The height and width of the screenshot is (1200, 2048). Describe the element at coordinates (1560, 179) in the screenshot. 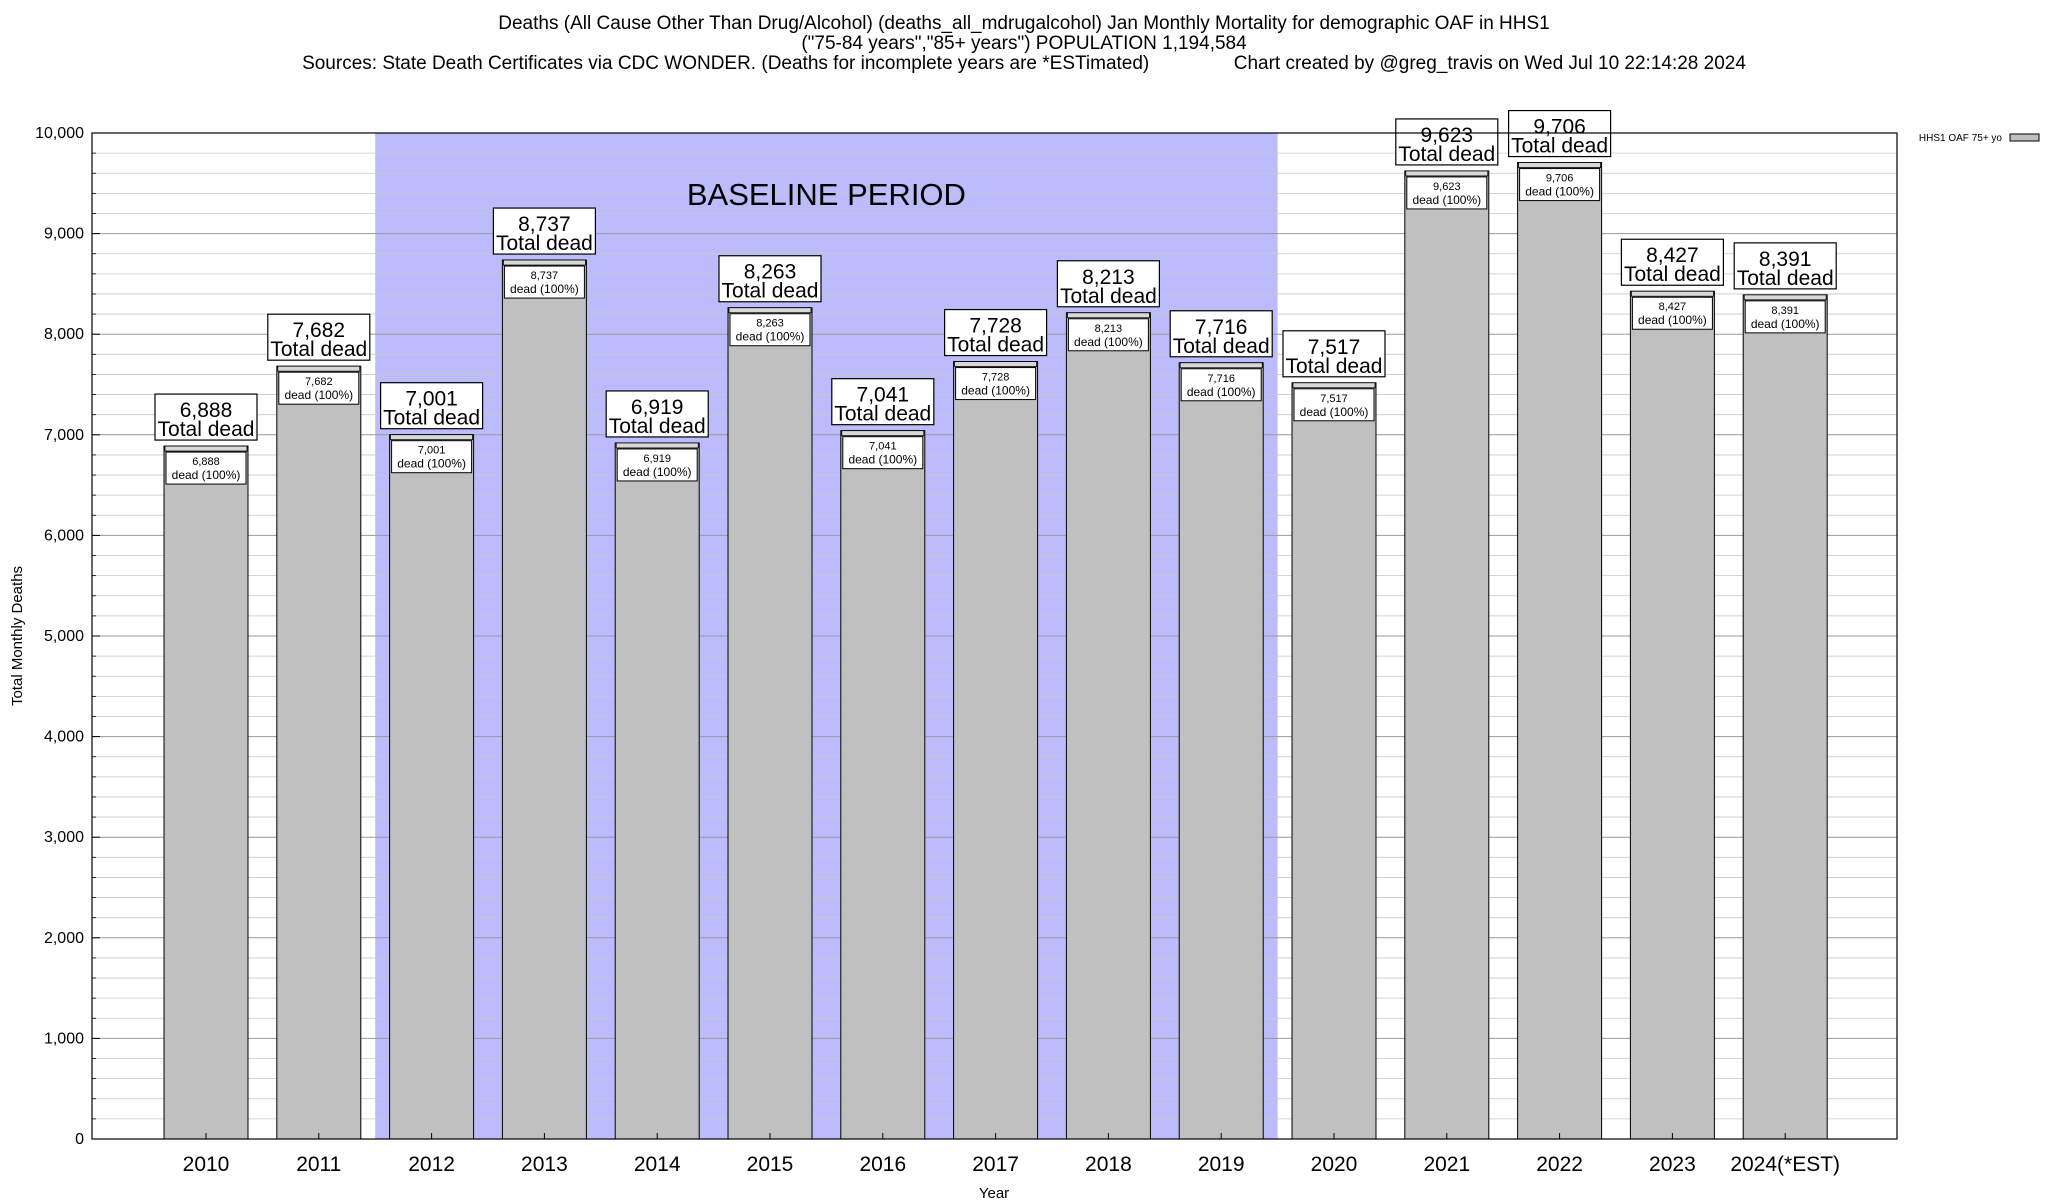

I see `bar-inner-value: 9,706` at that location.